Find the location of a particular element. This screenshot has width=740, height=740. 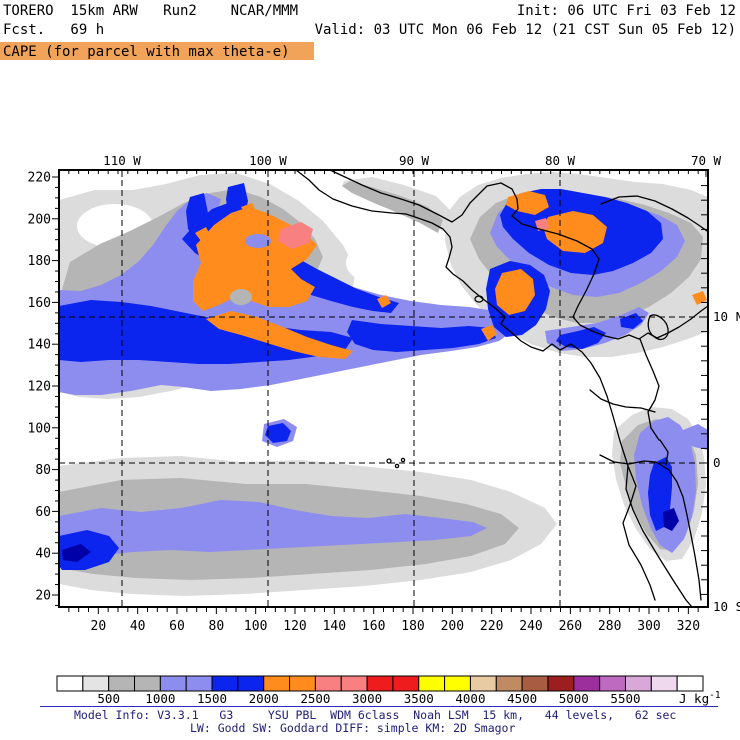

x-tick-label: 280 is located at coordinates (609, 626).